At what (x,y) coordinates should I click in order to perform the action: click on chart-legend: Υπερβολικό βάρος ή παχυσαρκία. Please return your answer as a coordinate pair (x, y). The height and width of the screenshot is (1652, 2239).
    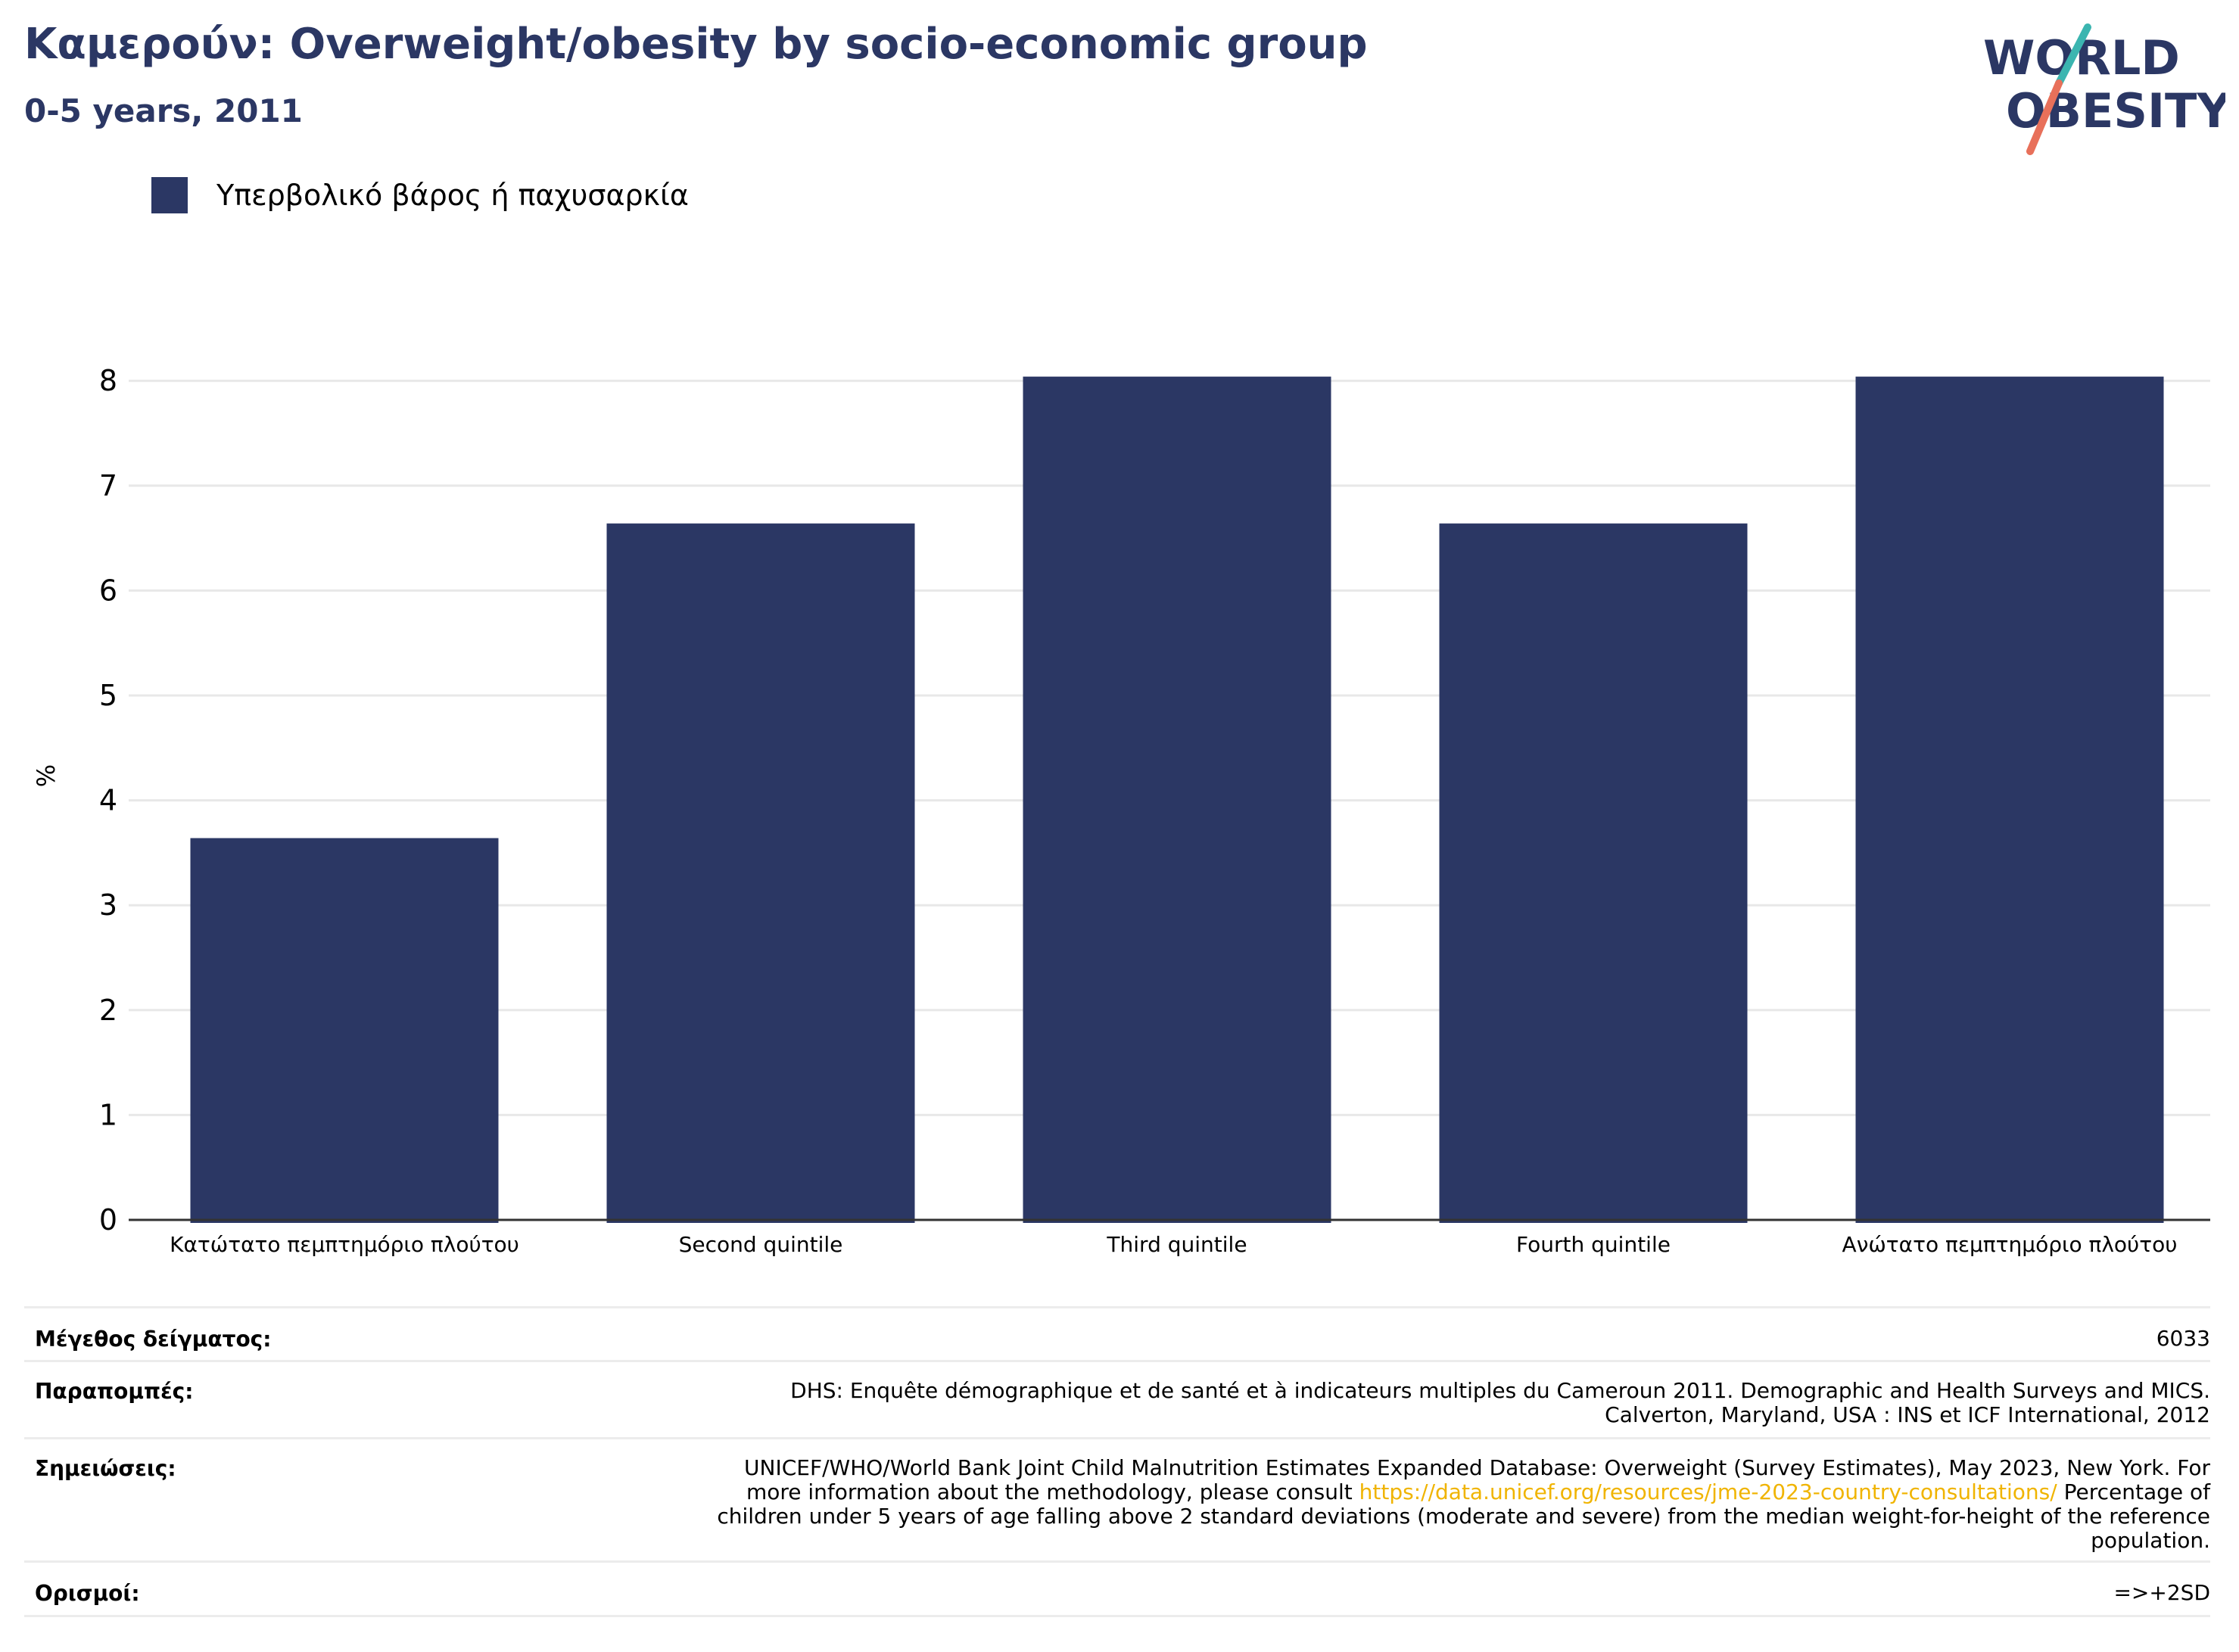
    Looking at the image, I should click on (420, 196).